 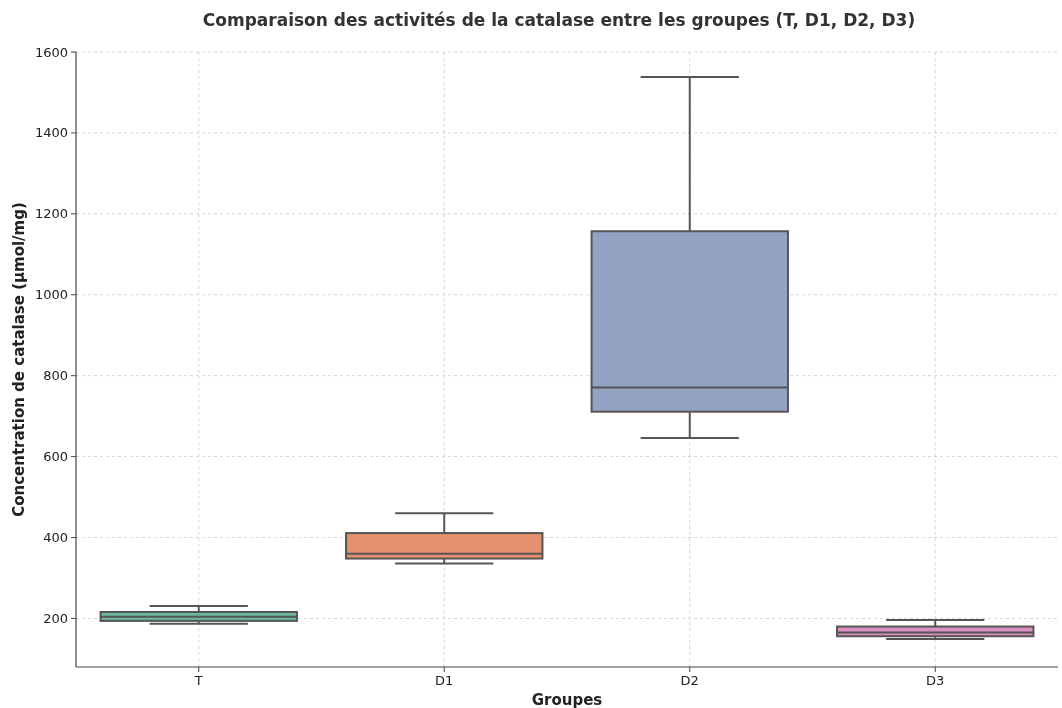 What do you see at coordinates (55, 457) in the screenshot?
I see `y-tick-label: 600` at bounding box center [55, 457].